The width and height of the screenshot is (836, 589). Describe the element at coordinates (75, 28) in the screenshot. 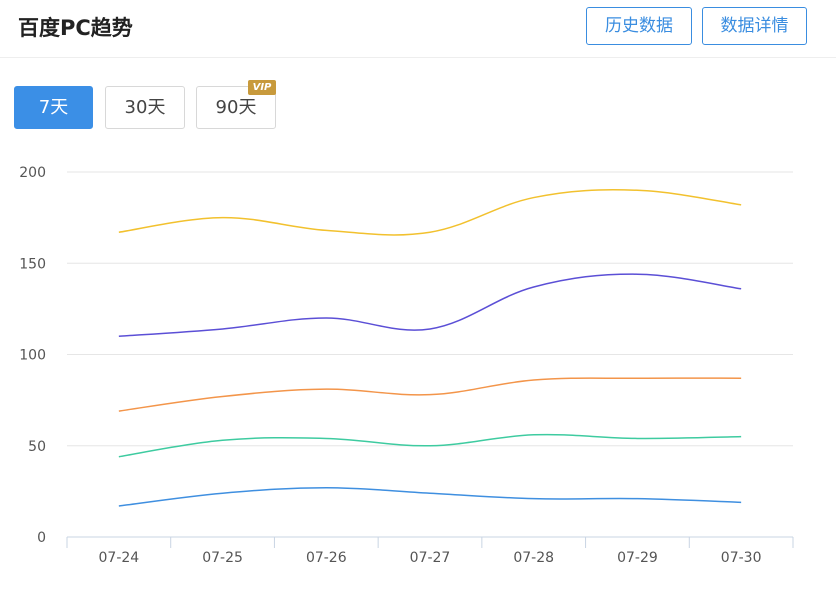

I see `page-title: 百度PC趋势` at that location.